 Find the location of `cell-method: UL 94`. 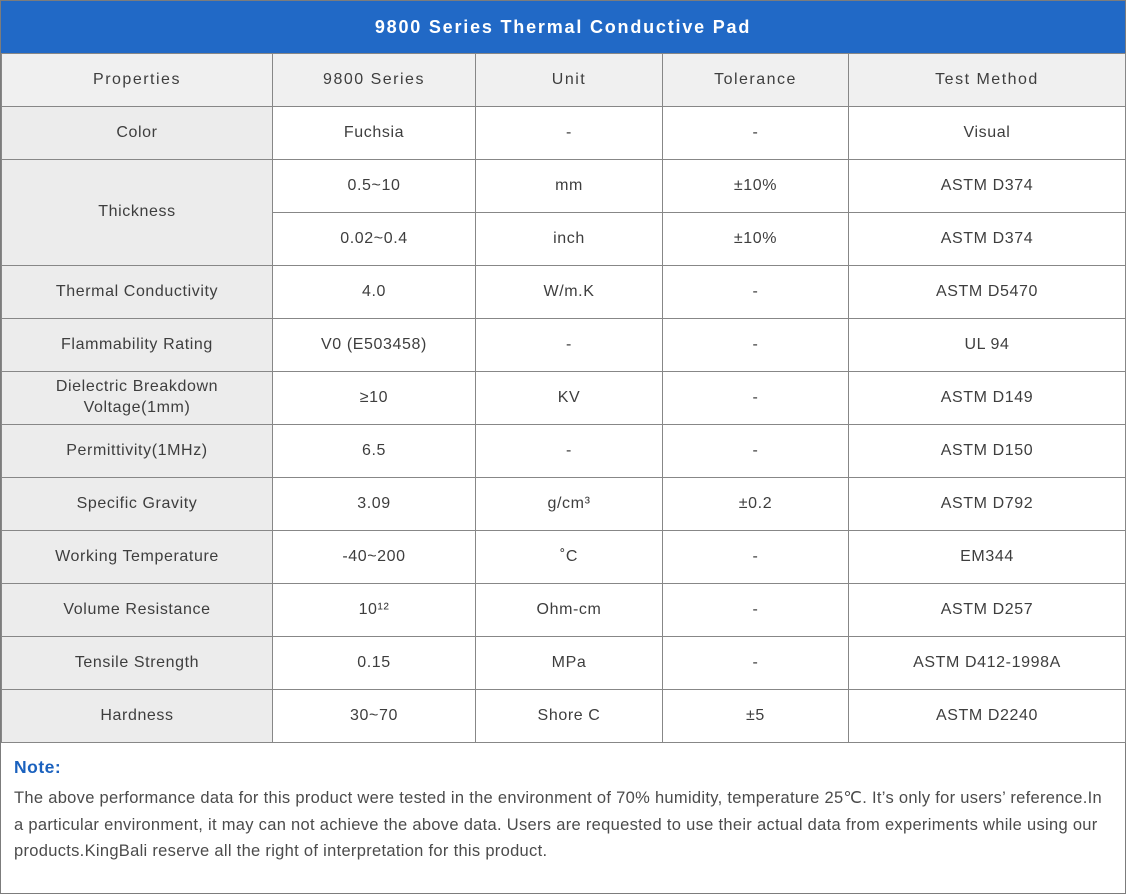

cell-method: UL 94 is located at coordinates (987, 345).